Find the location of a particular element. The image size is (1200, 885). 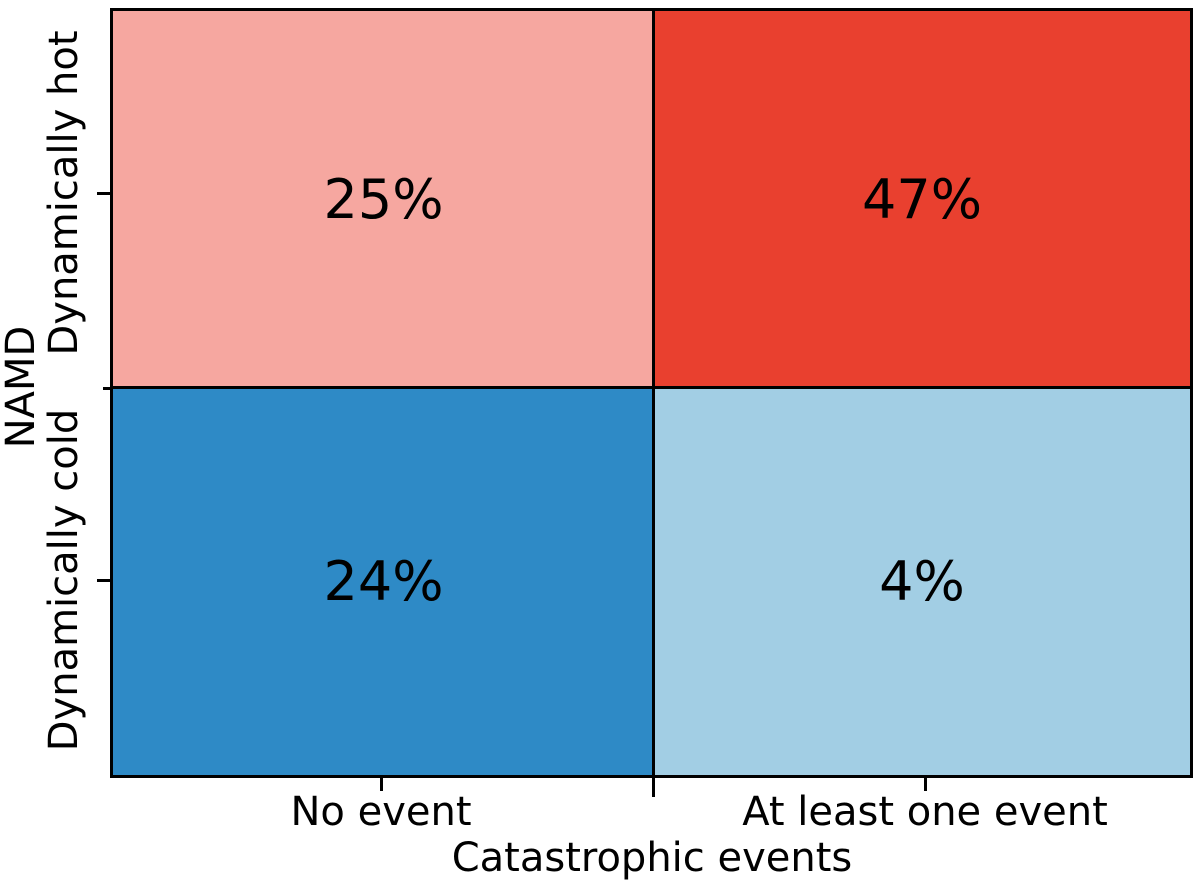

cell-value-cold-at-least-one-event: 4% is located at coordinates (922, 581).